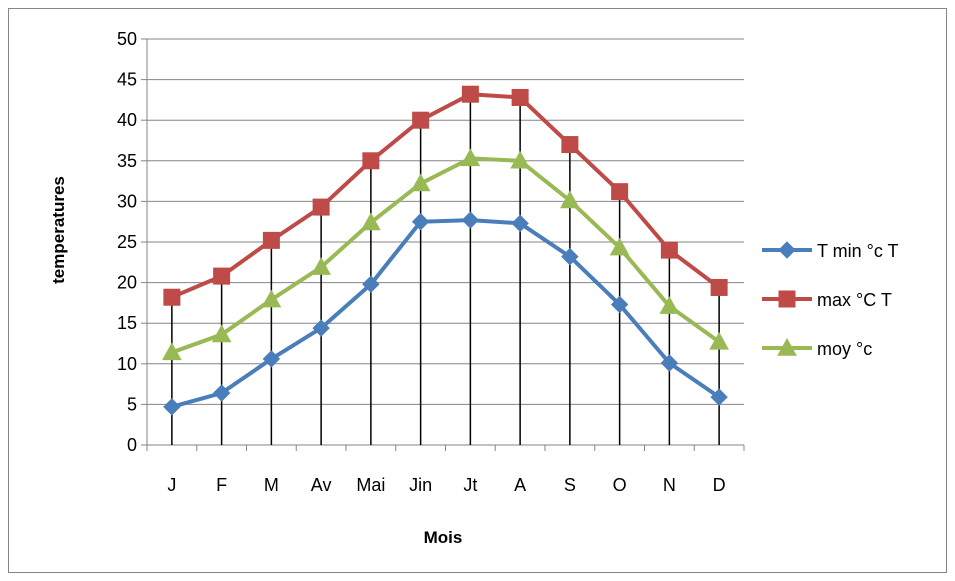 The image size is (955, 581). What do you see at coordinates (470, 485) in the screenshot?
I see `x-tick-label: Jt` at bounding box center [470, 485].